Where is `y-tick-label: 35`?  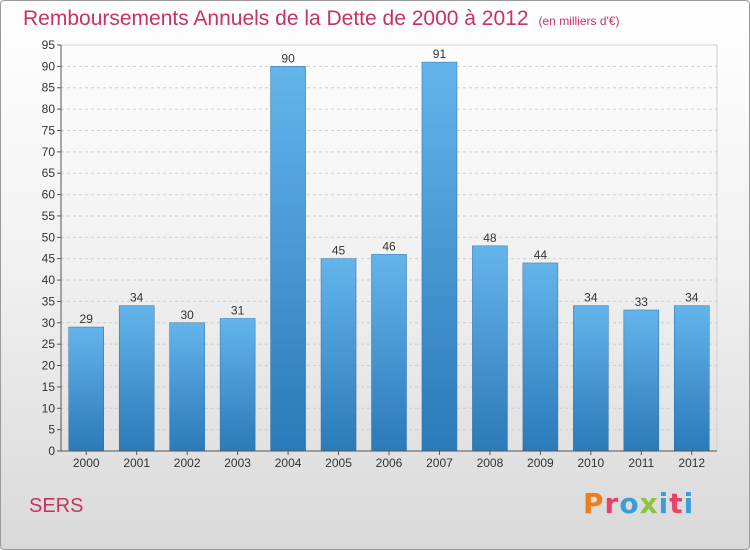 y-tick-label: 35 is located at coordinates (49, 301).